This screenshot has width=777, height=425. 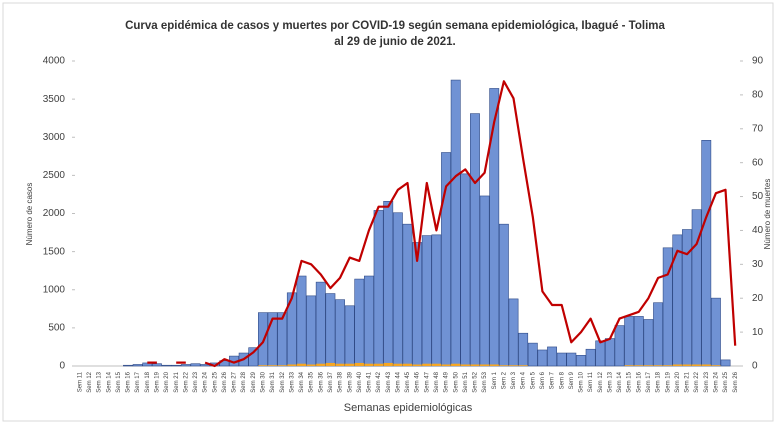 I want to click on x-tick-label: Sem 52, so click(x=476, y=381).